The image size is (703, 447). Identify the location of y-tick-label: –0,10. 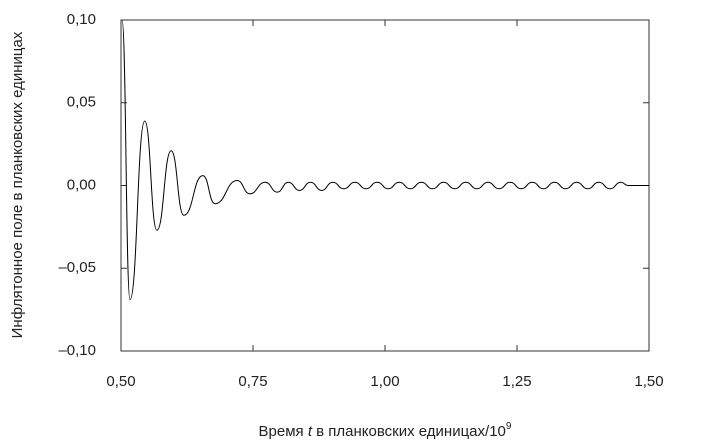
(77, 350).